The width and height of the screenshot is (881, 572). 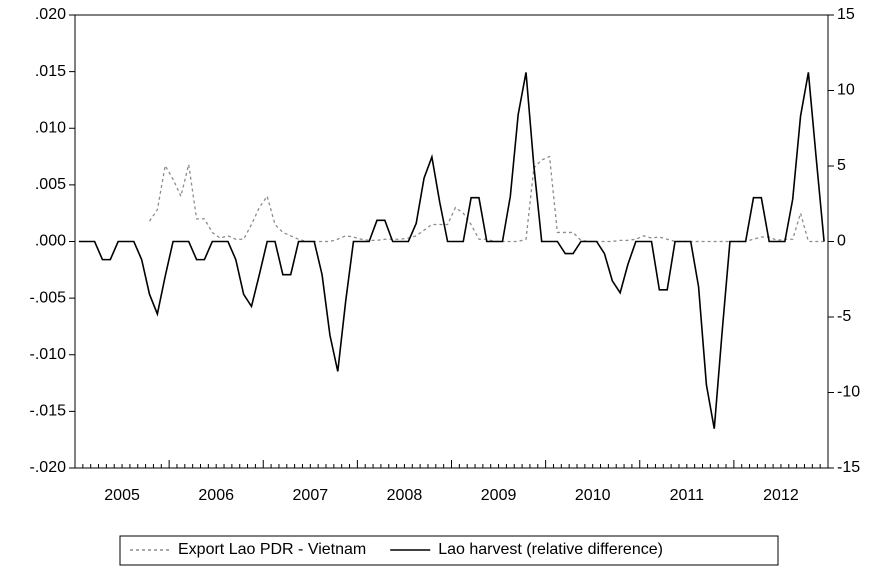 I want to click on y-tick-label: .020, so click(x=50, y=14).